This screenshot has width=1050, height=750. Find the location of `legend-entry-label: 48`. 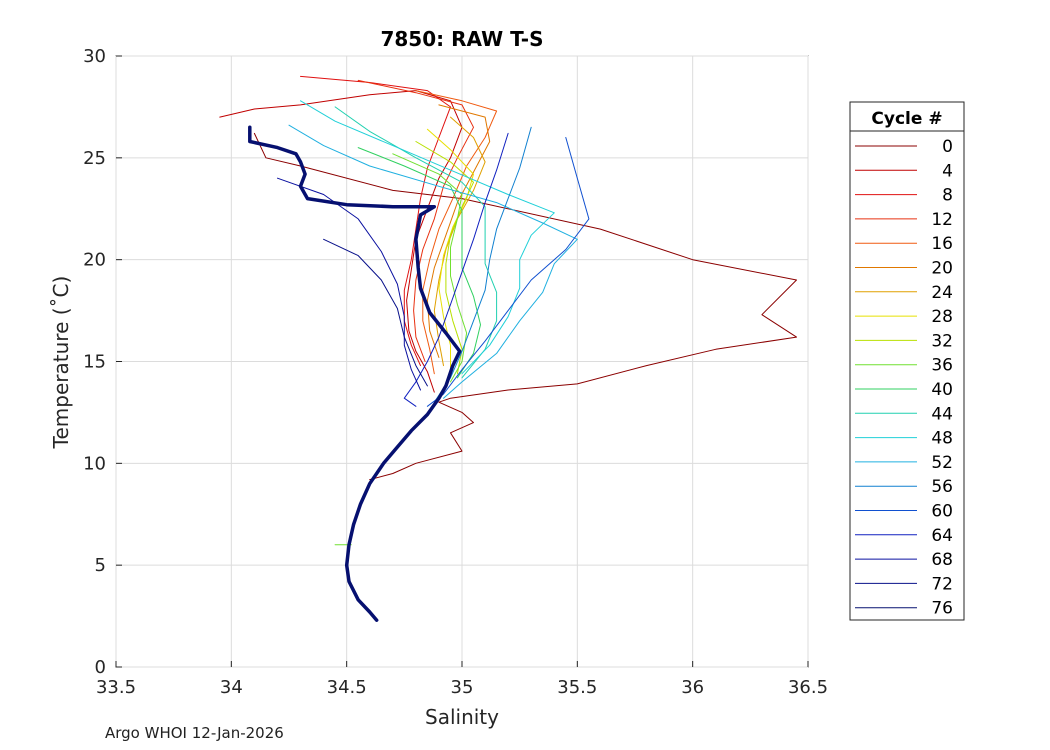

legend-entry-label: 48 is located at coordinates (942, 439).